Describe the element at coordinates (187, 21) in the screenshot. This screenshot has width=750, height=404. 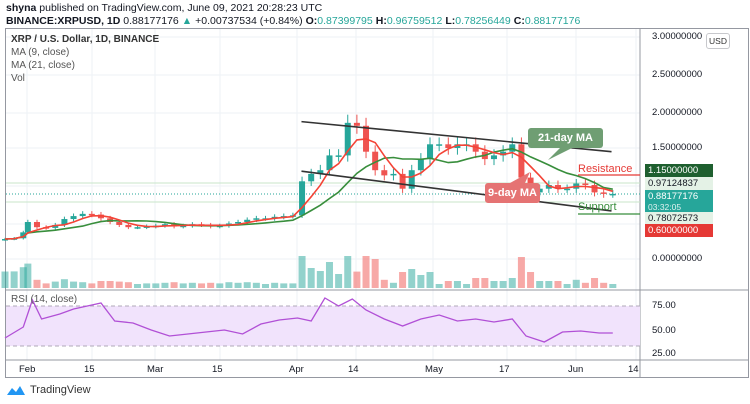
I see `up-arrow-icon: ▲` at that location.